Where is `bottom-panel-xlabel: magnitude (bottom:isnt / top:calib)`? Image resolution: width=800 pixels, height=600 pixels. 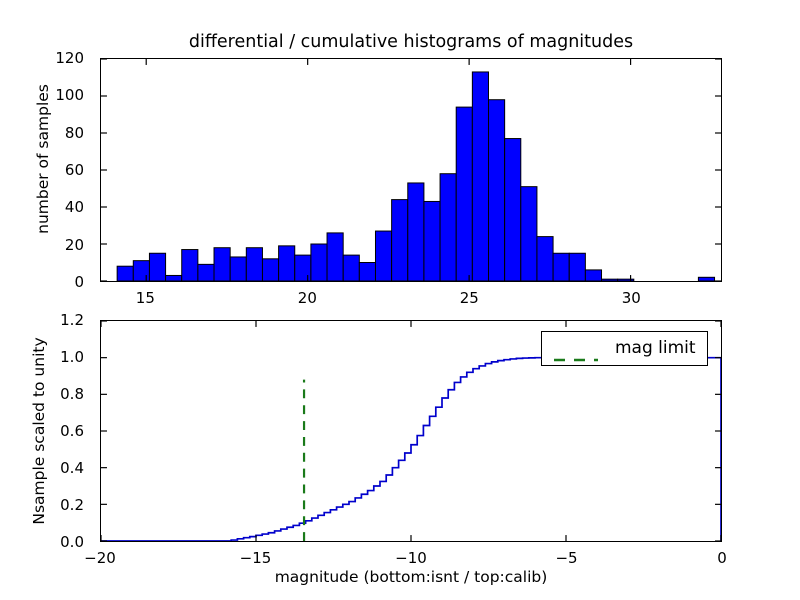 bottom-panel-xlabel: magnitude (bottom:isnt / top:calib) is located at coordinates (411, 577).